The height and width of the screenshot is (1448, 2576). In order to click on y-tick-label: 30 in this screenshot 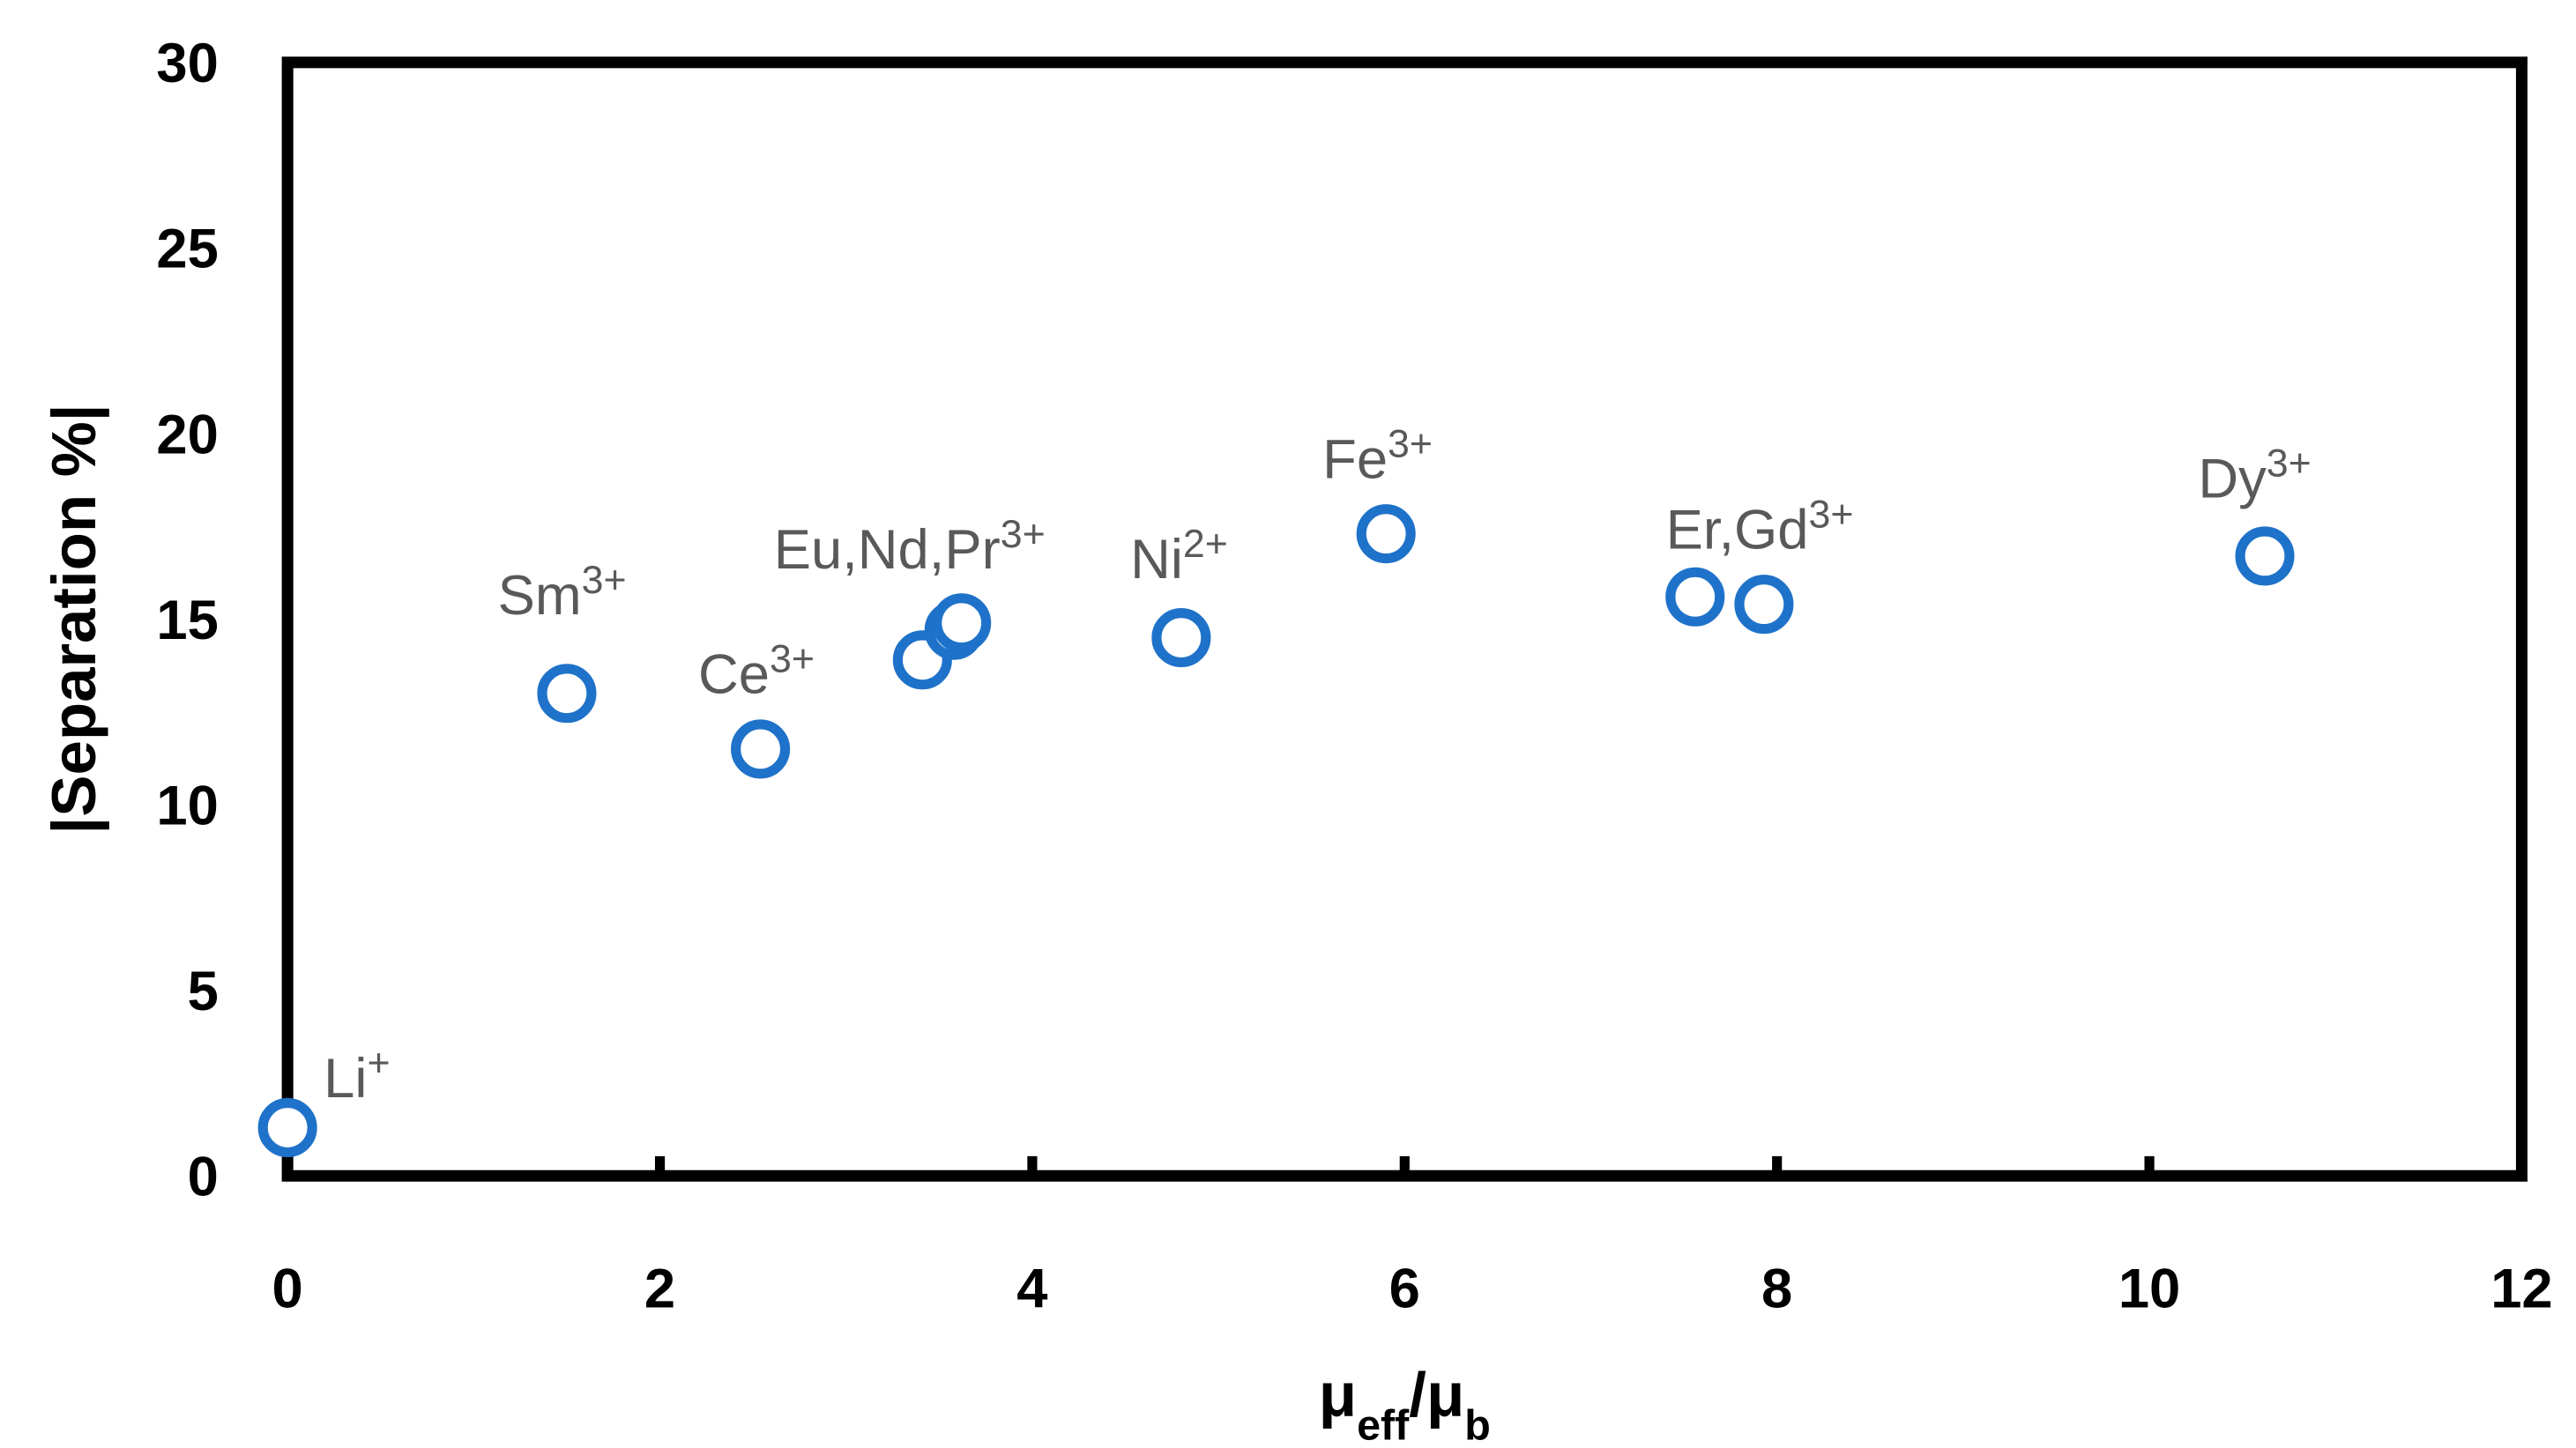, I will do `click(187, 63)`.